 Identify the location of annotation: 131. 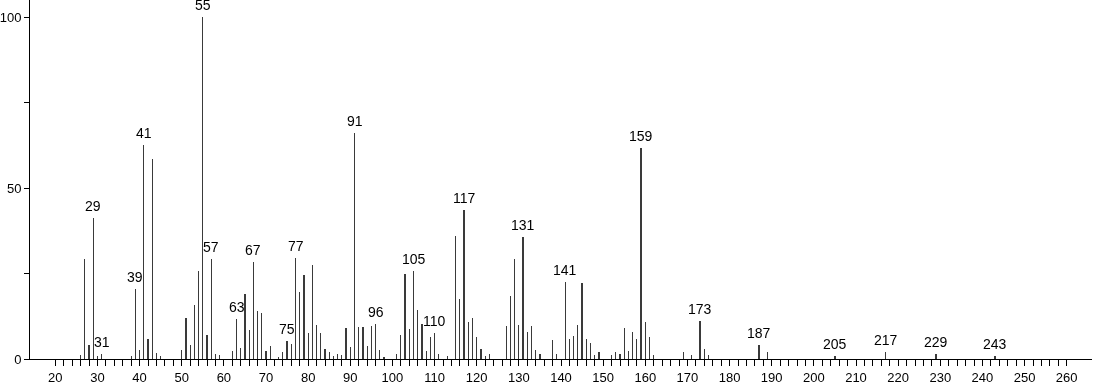
(523, 225).